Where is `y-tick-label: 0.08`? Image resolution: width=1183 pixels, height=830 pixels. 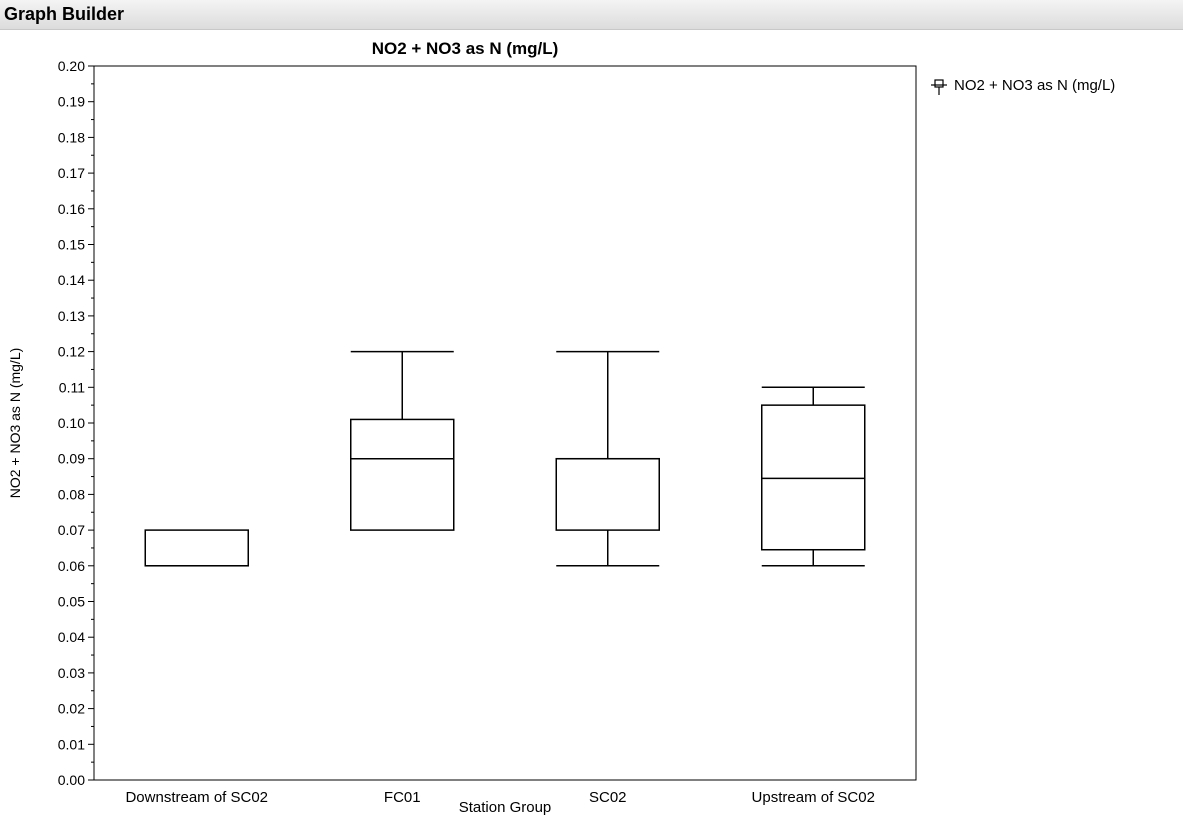
y-tick-label: 0.08 is located at coordinates (71, 494).